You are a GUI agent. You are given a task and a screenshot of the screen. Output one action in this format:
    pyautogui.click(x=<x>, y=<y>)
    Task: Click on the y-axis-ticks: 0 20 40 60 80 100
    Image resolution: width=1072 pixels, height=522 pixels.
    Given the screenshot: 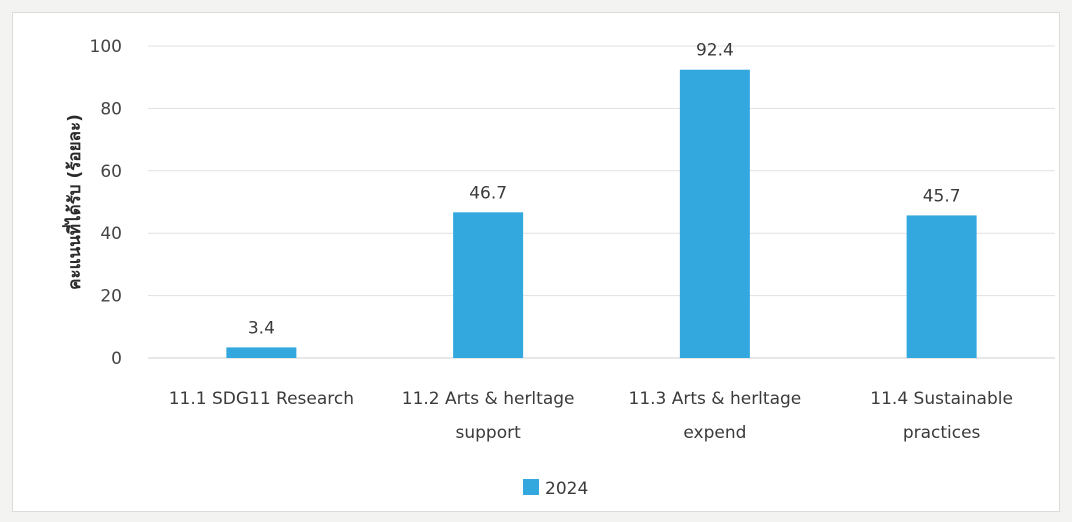 What is the action you would take?
    pyautogui.click(x=106, y=203)
    